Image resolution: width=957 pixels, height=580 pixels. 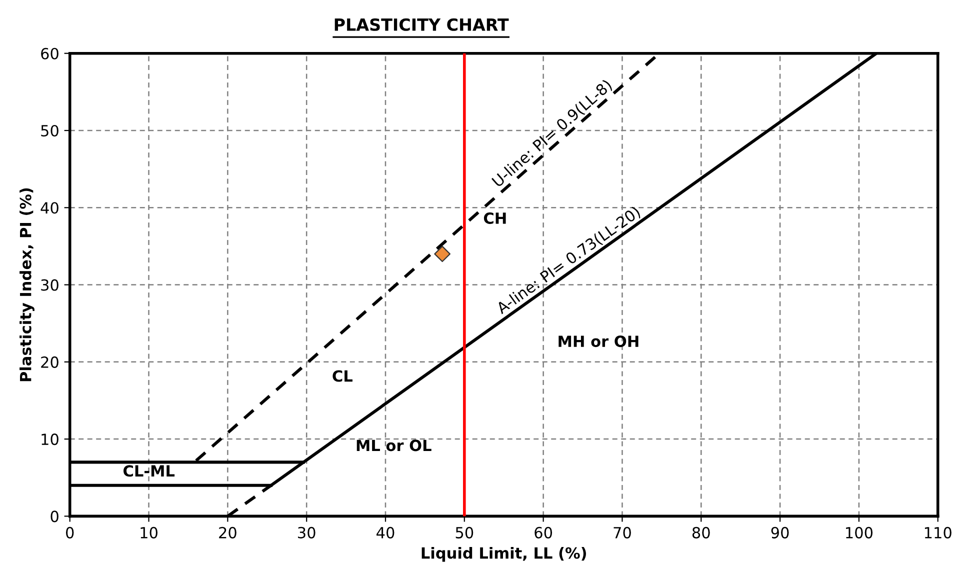 What do you see at coordinates (421, 24) in the screenshot?
I see `chart-title: PLASTICITY CHART` at bounding box center [421, 24].